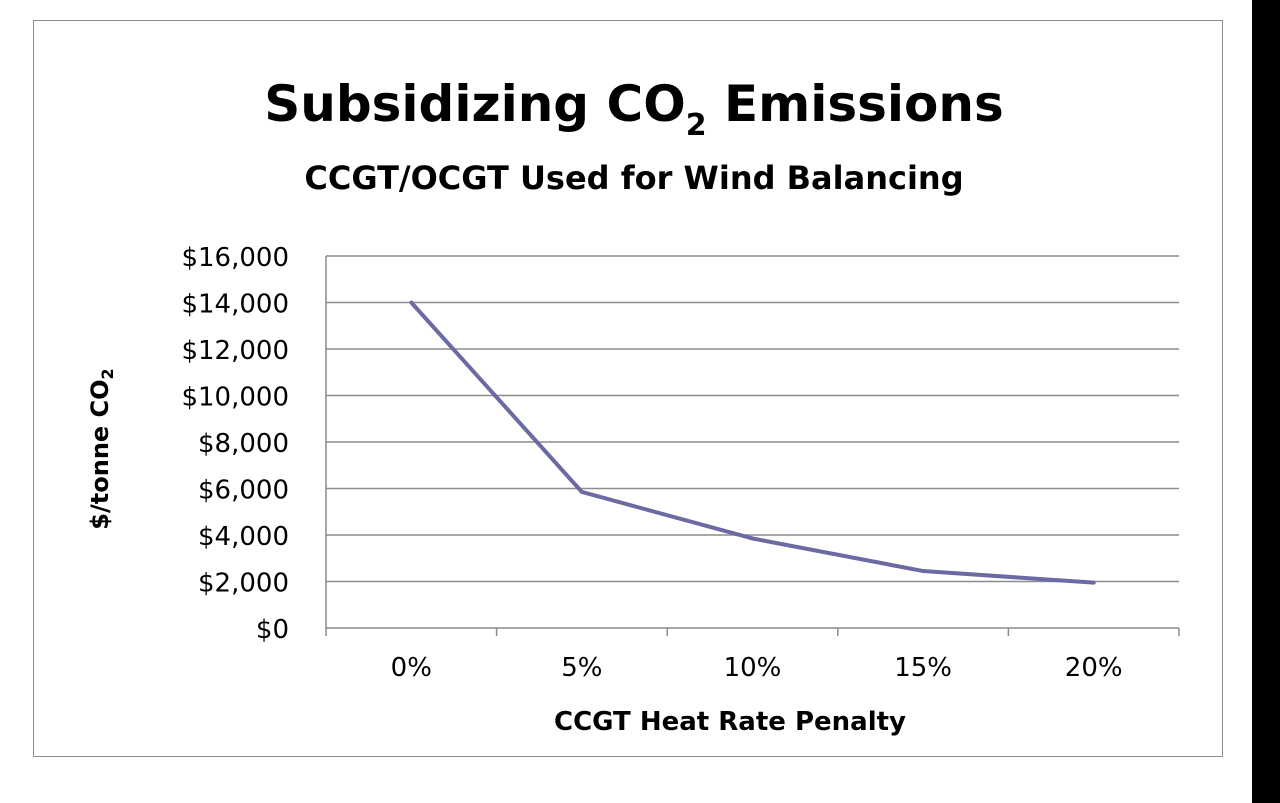 The width and height of the screenshot is (1280, 803). I want to click on y-tick-label: $16,000, so click(235, 258).